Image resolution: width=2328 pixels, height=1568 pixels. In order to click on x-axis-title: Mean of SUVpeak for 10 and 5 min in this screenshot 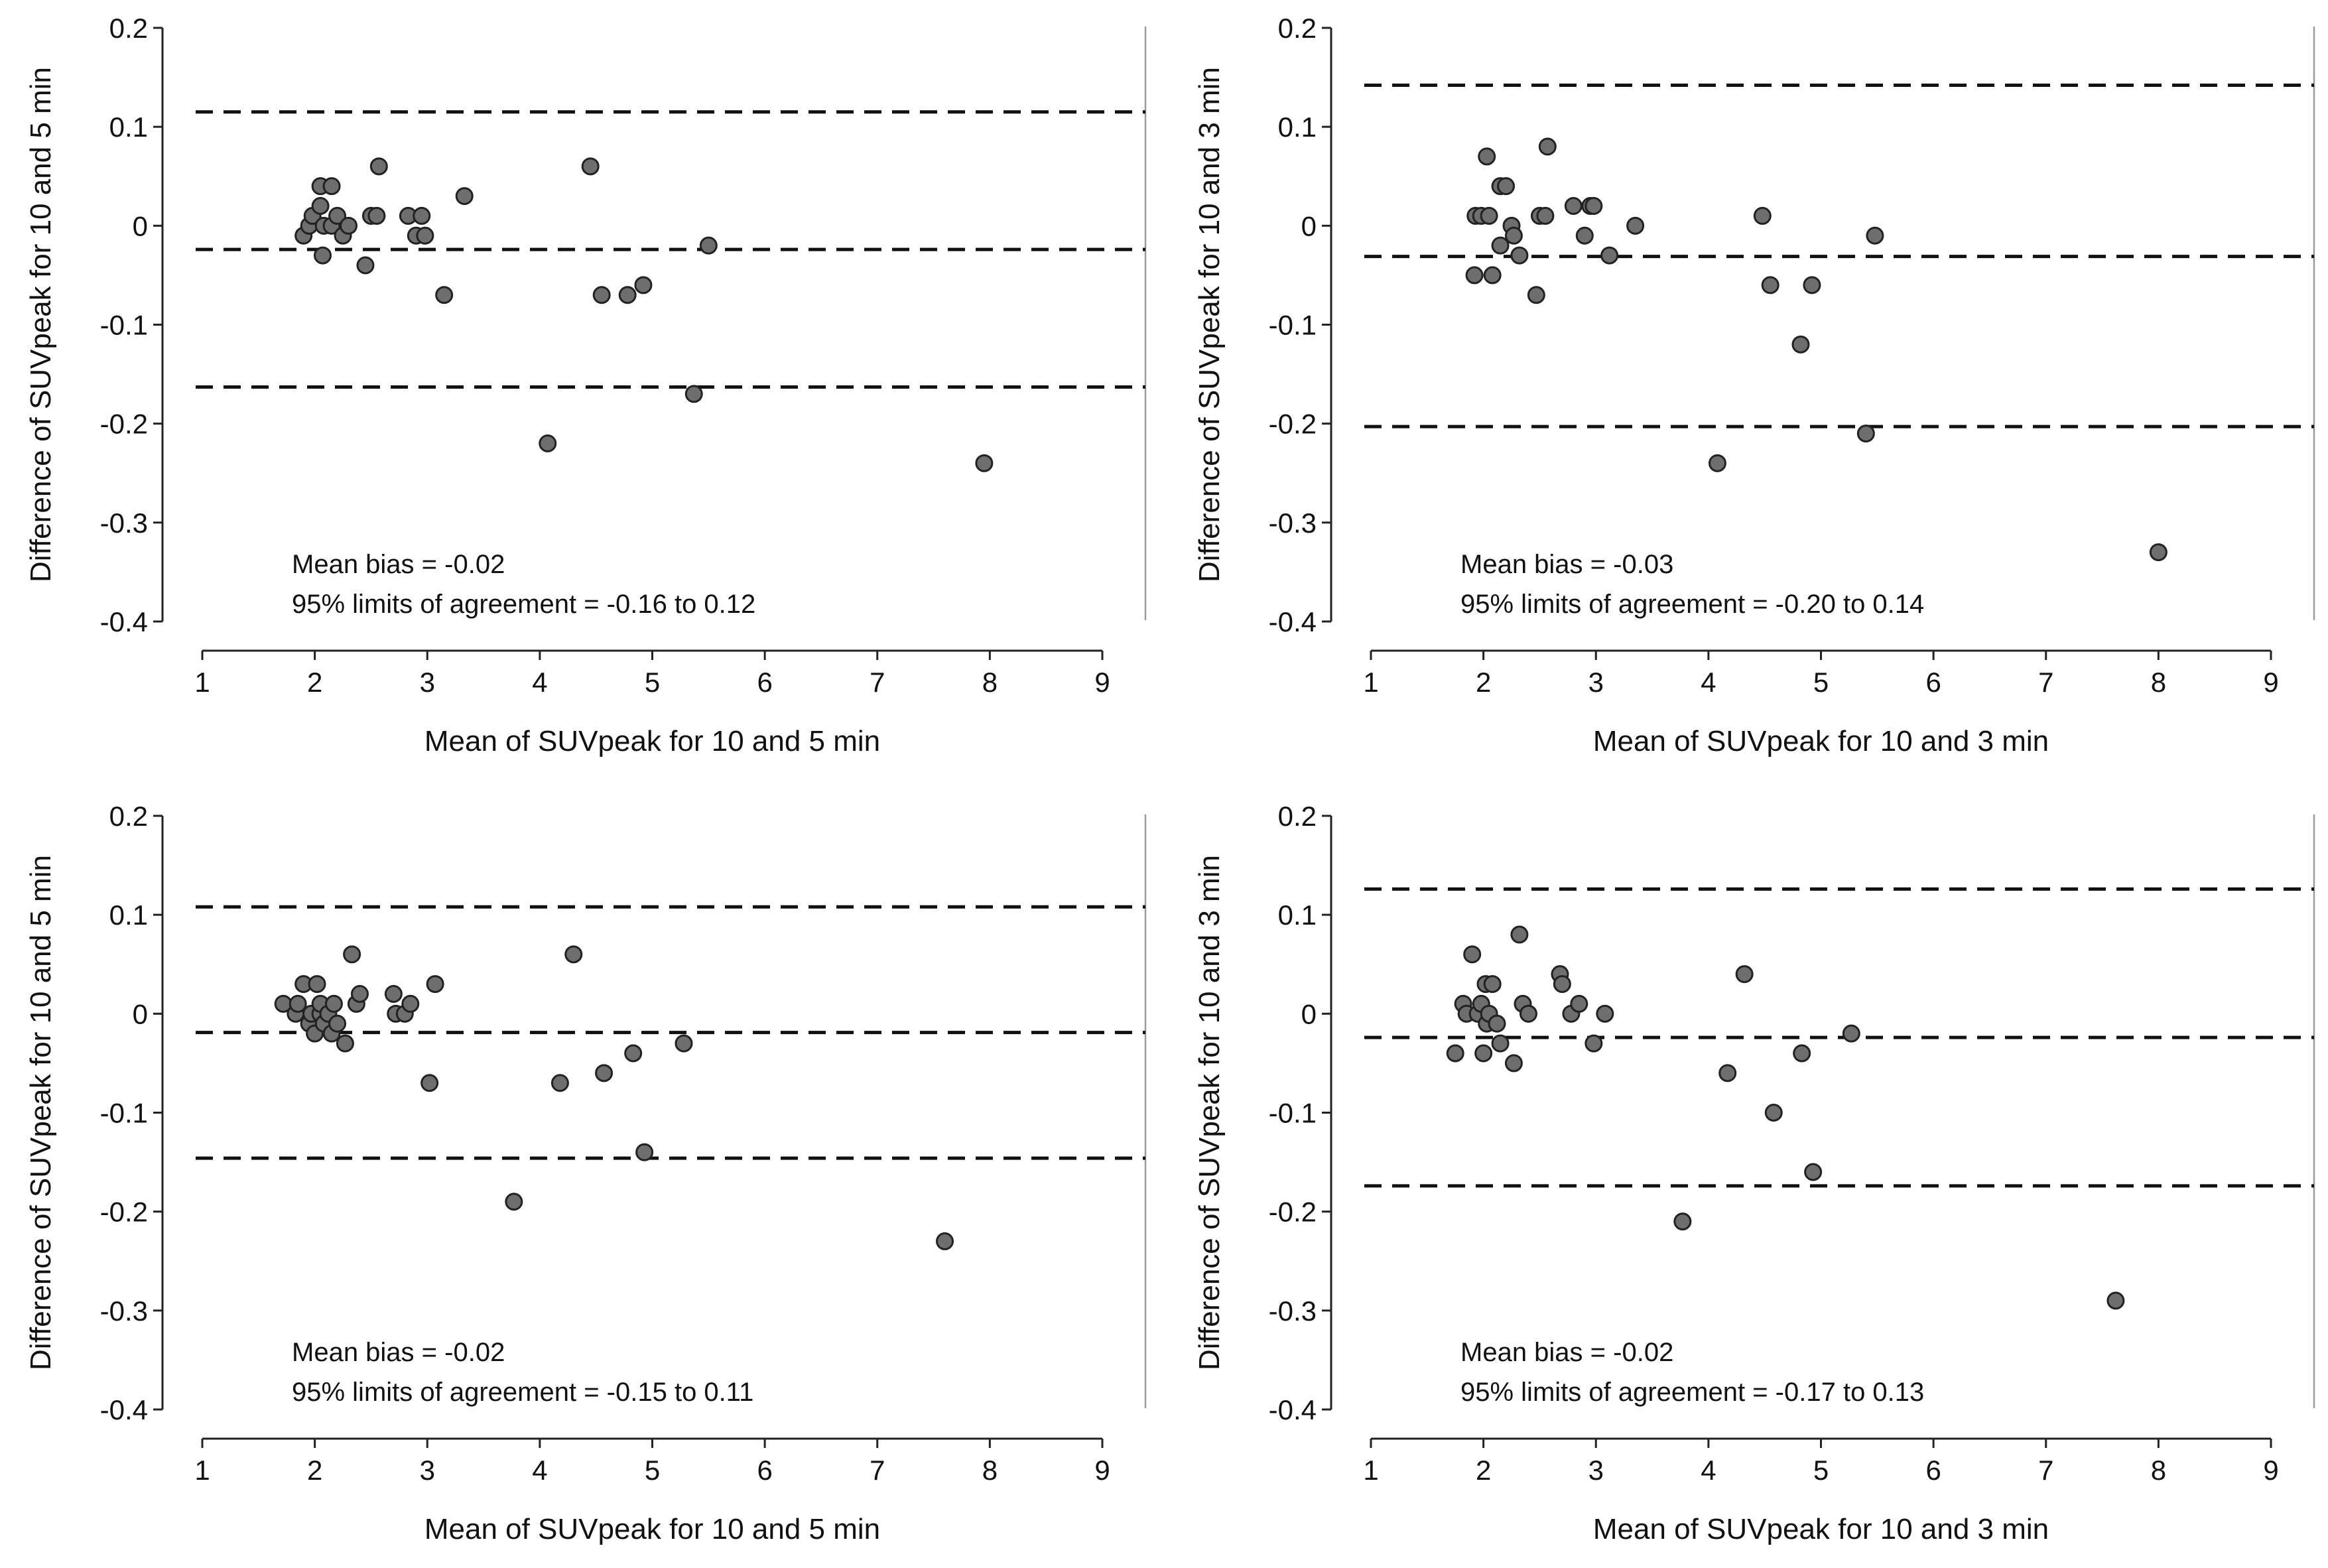, I will do `click(652, 741)`.